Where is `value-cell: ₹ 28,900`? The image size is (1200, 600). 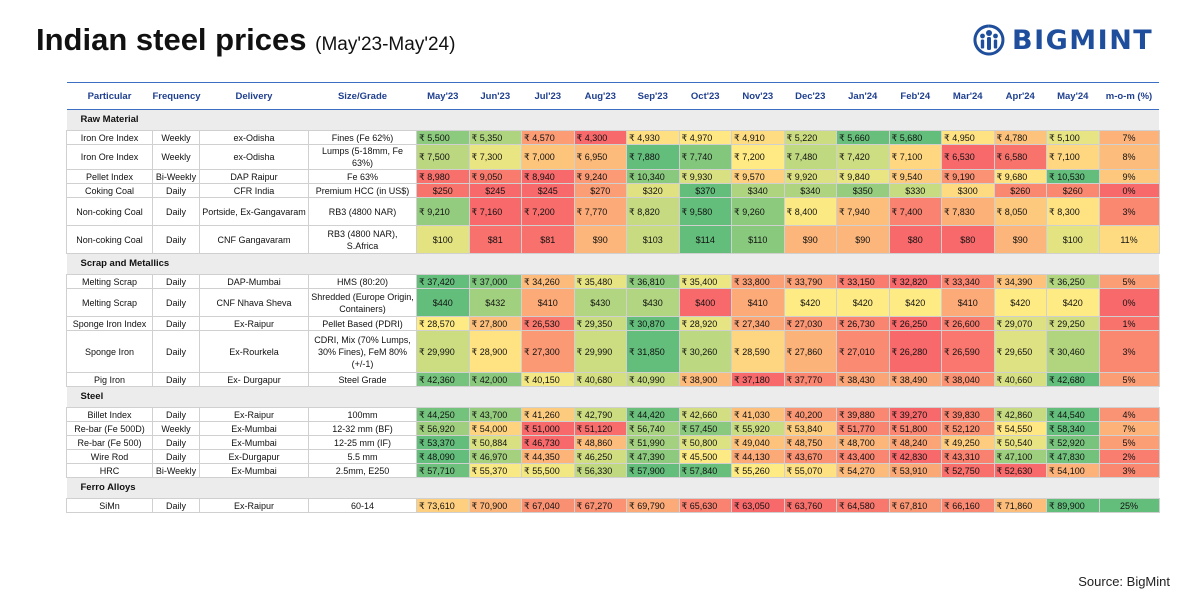 value-cell: ₹ 28,900 is located at coordinates (495, 351).